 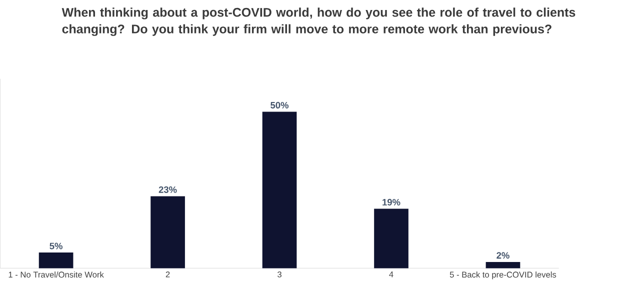 I want to click on x-tick-label: 2, so click(x=168, y=275).